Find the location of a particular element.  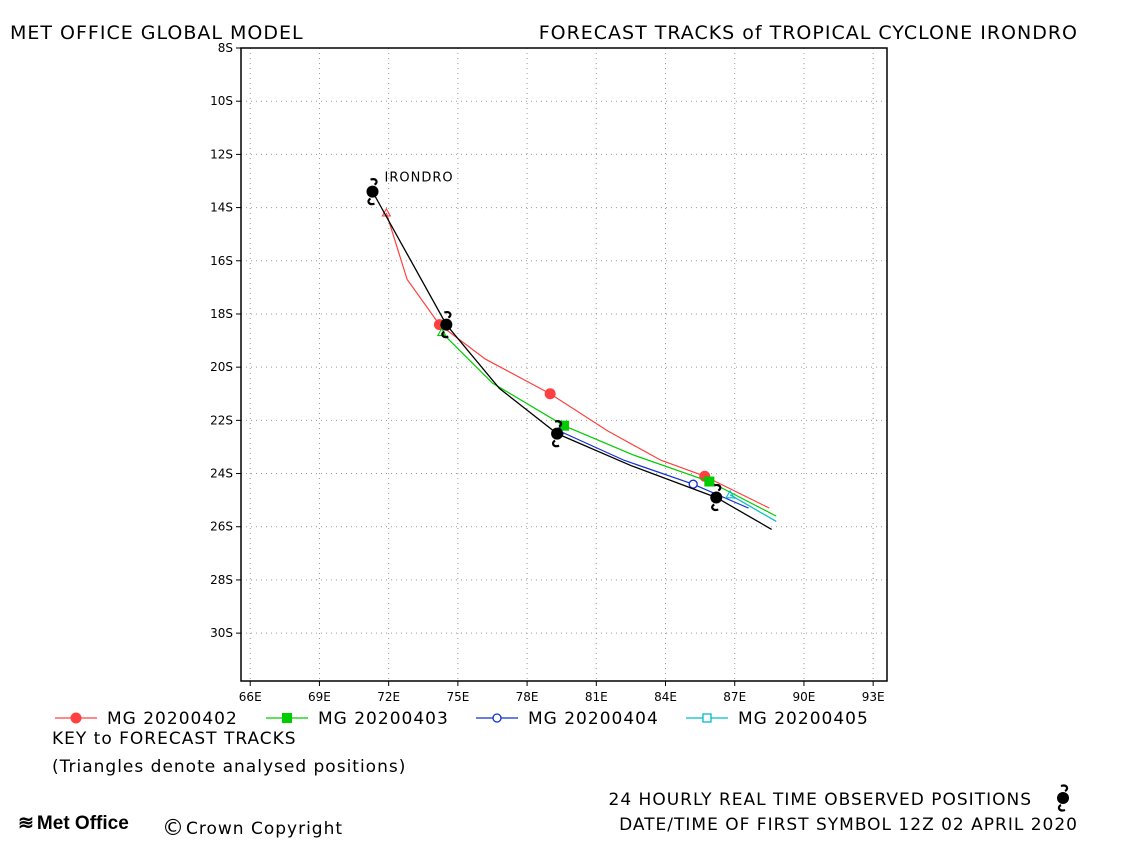

legend-item: MG 20200404 is located at coordinates (567, 719).